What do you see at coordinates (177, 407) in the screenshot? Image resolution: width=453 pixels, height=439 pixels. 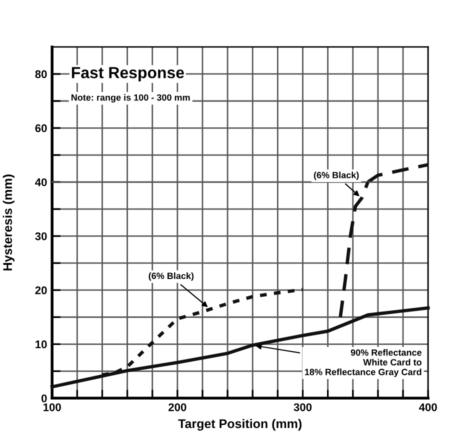 I see `x-tick-label: 200` at bounding box center [177, 407].